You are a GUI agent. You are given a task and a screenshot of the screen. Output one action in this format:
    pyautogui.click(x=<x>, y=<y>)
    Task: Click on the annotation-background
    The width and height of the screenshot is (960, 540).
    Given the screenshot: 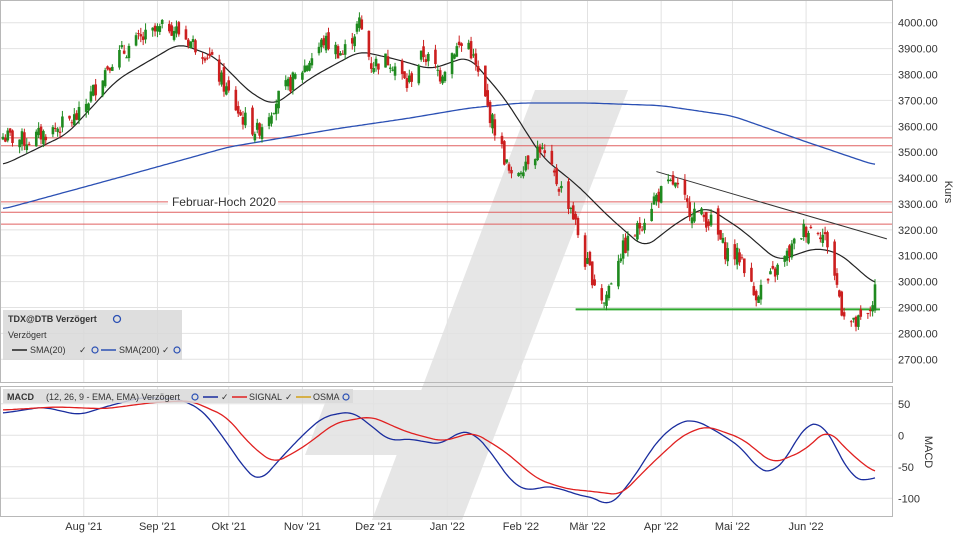 What is the action you would take?
    pyautogui.click(x=222, y=201)
    